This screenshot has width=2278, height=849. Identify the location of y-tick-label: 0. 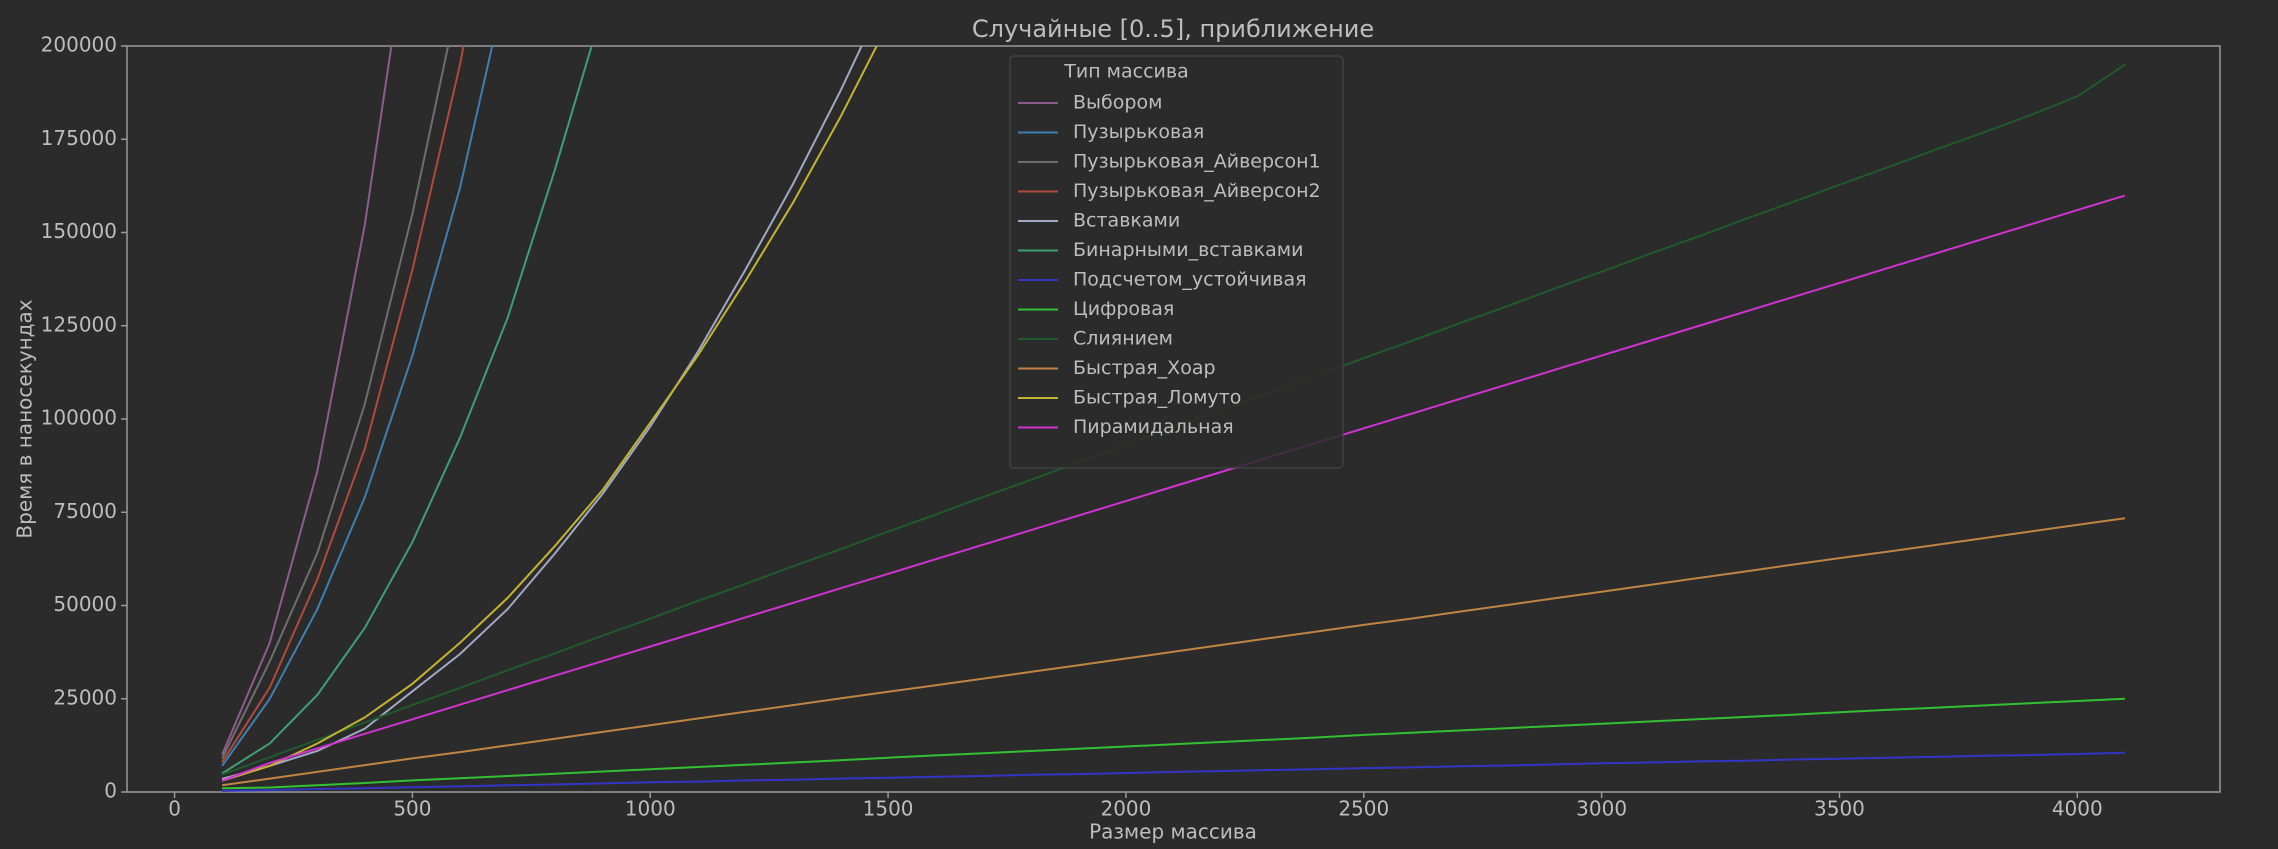
(110, 791).